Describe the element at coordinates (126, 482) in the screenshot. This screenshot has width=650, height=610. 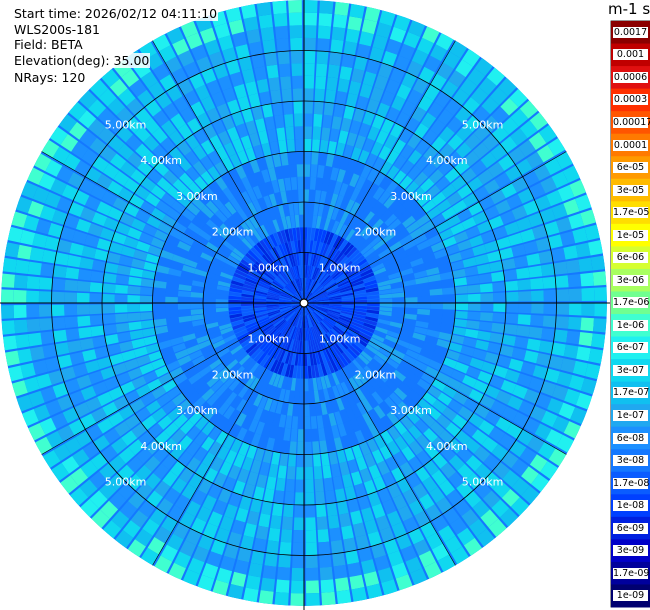
I see `range-ring-label: 5.00km` at that location.